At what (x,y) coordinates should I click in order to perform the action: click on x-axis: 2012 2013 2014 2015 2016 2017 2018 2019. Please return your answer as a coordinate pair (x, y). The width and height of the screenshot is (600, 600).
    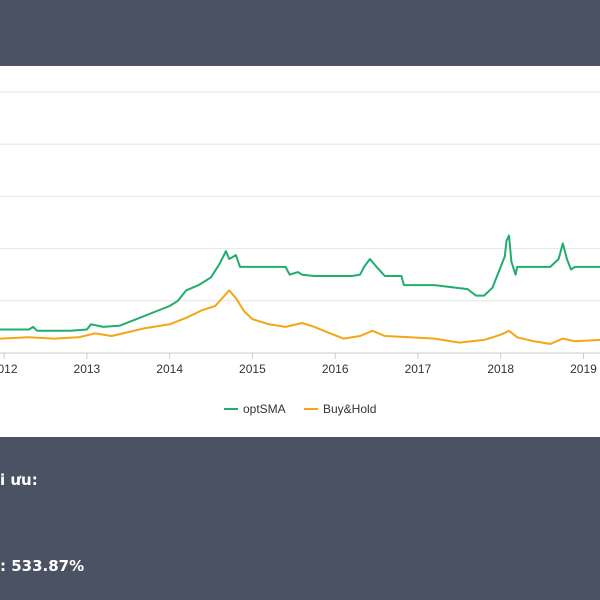
    Looking at the image, I should click on (298, 364).